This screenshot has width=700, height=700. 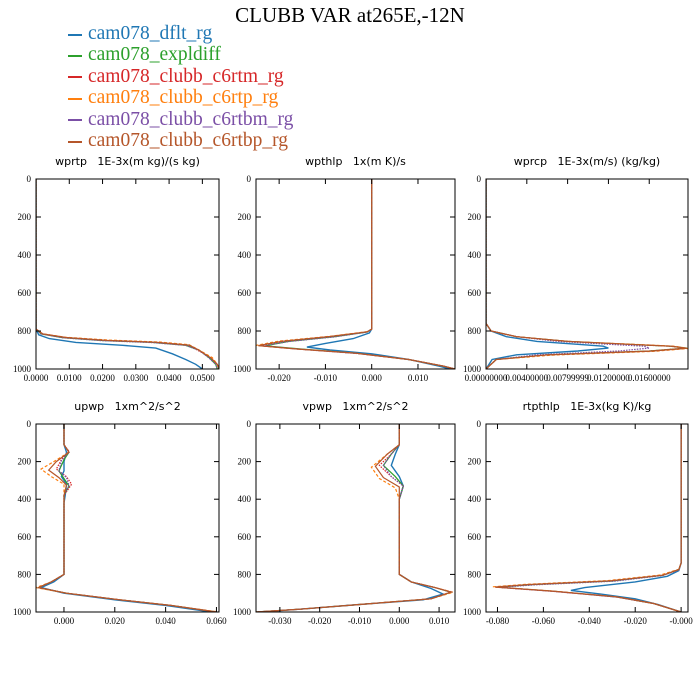 I want to click on chart-title: wprtp 1E-3x(m kg)/(s kg), so click(x=127, y=161).